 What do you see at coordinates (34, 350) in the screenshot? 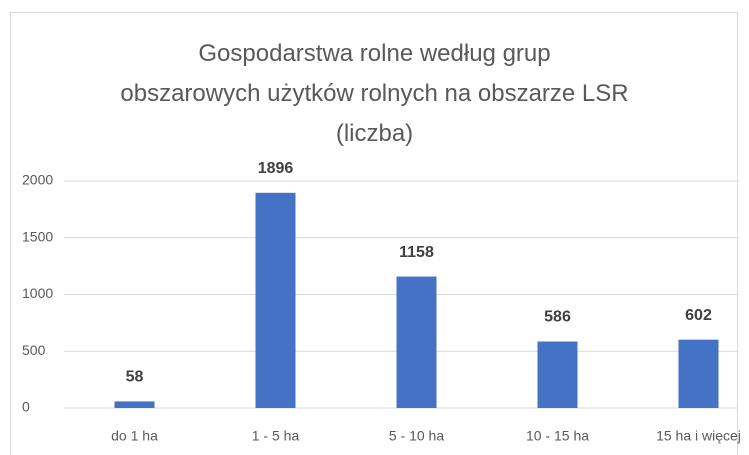
I see `y-tick-label: 500` at bounding box center [34, 350].